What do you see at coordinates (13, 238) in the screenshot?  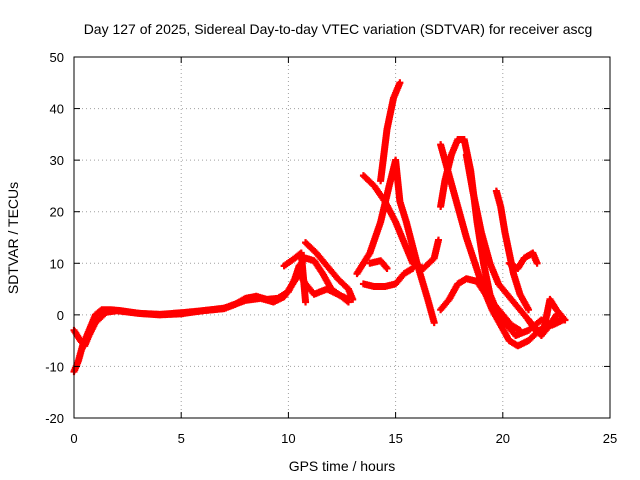 I see `y-axis-label: SDTVAR / TECUs` at bounding box center [13, 238].